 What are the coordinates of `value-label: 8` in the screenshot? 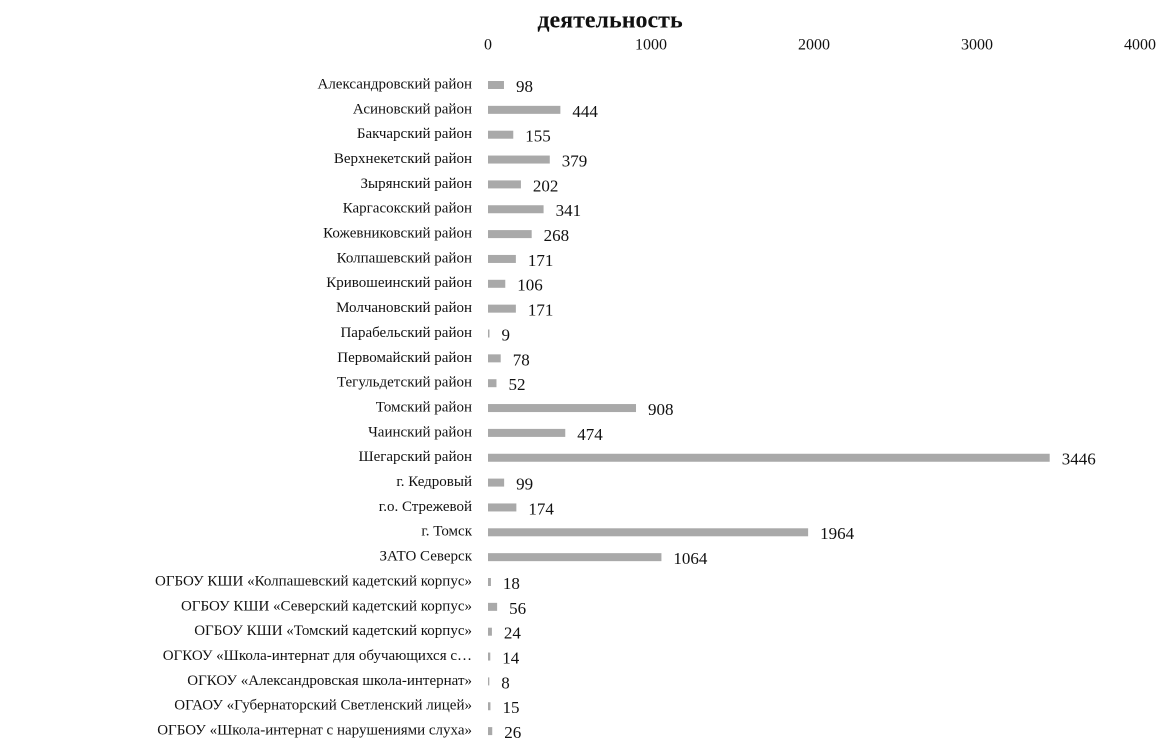 It's located at (505, 682).